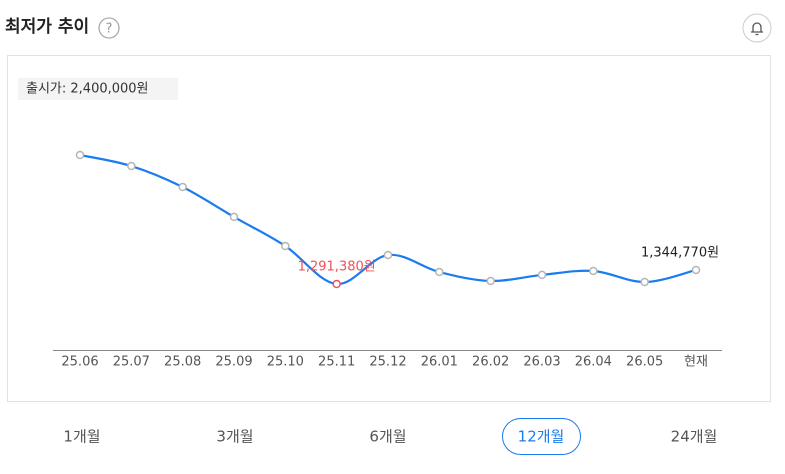 The width and height of the screenshot is (785, 474). Describe the element at coordinates (79, 362) in the screenshot. I see `x-tick-label: 25.06` at that location.